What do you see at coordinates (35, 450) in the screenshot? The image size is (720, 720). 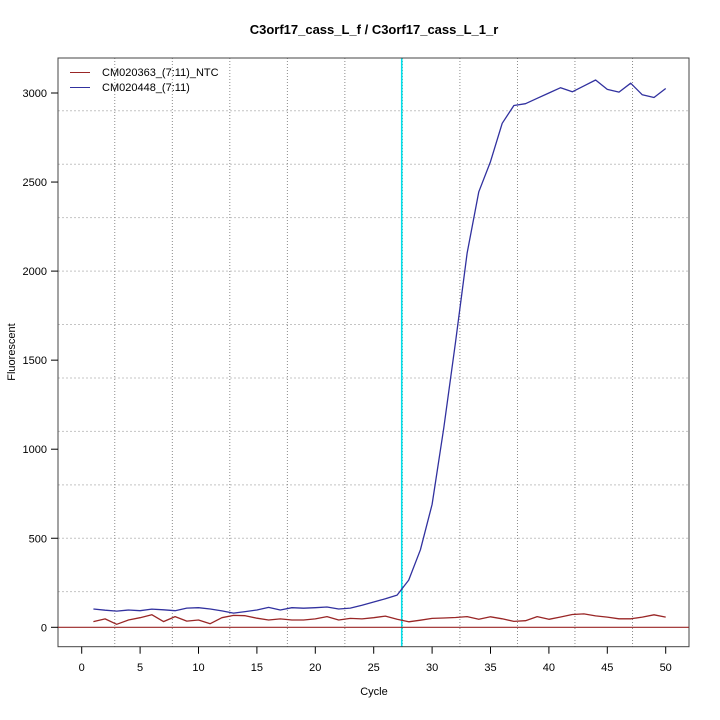 I see `y-tick-label: 1000` at bounding box center [35, 450].